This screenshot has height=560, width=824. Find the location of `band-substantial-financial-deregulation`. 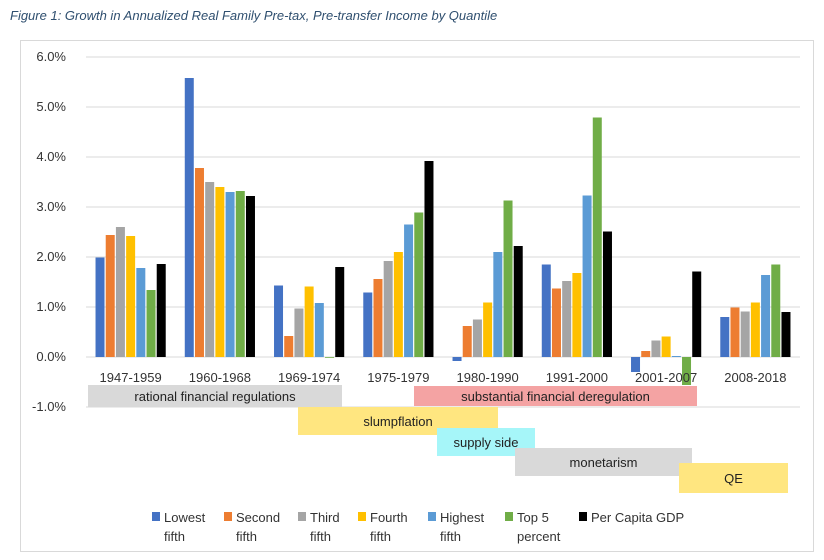

band-substantial-financial-deregulation is located at coordinates (555, 396).